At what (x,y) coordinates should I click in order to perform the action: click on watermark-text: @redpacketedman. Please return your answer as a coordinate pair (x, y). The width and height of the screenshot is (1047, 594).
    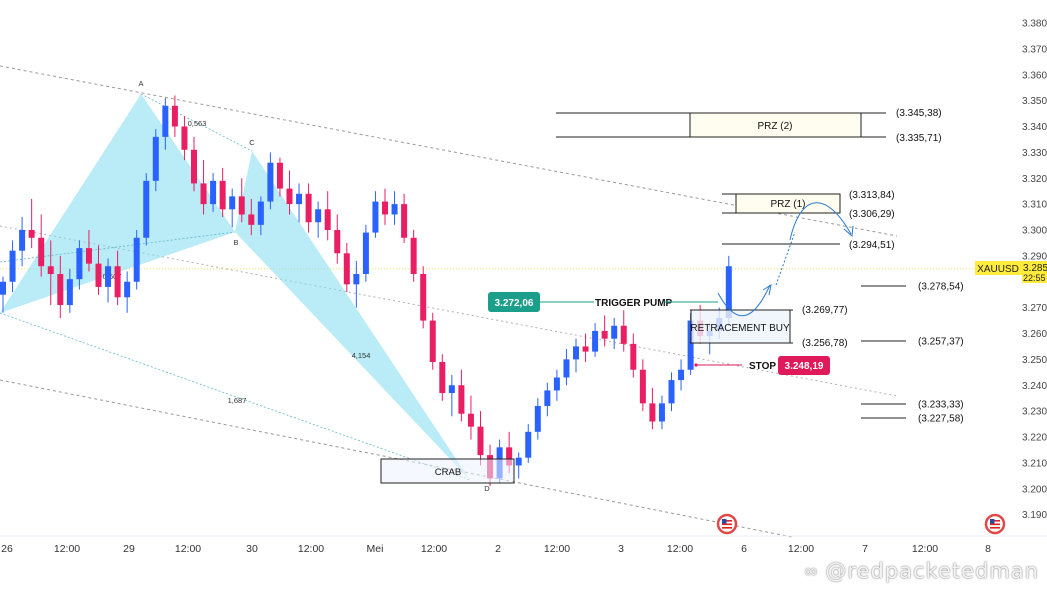
    Looking at the image, I should click on (932, 571).